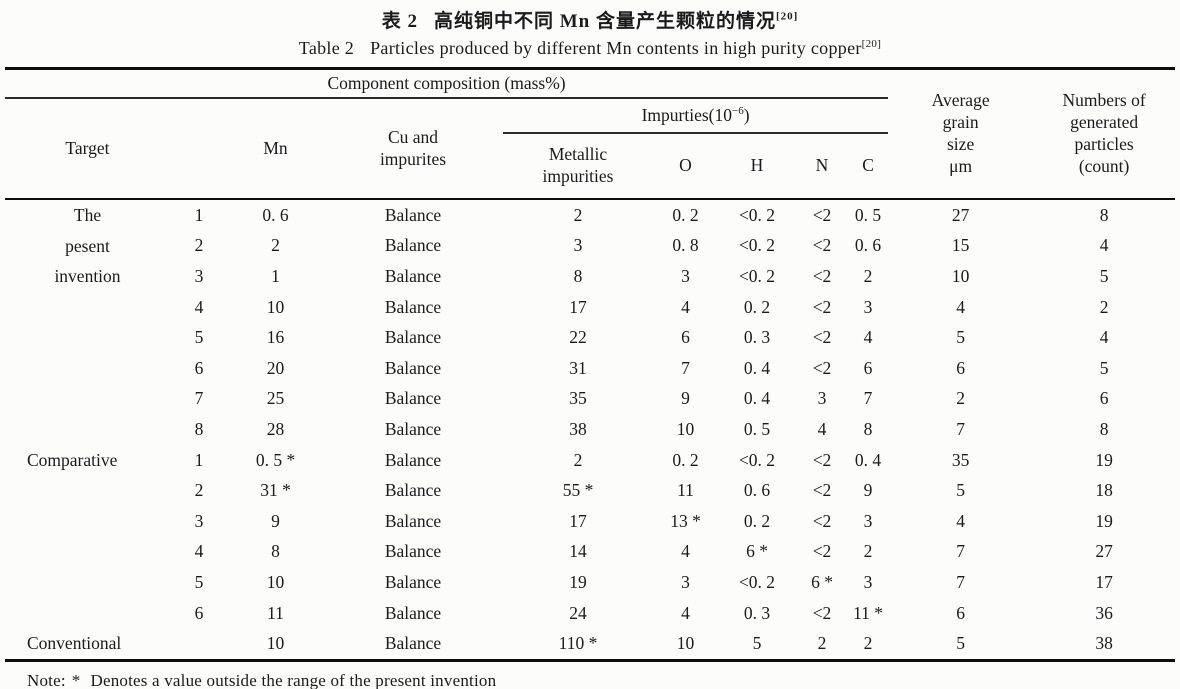 This screenshot has height=689, width=1180. Describe the element at coordinates (868, 490) in the screenshot. I see `cell-carbon: 9` at that location.